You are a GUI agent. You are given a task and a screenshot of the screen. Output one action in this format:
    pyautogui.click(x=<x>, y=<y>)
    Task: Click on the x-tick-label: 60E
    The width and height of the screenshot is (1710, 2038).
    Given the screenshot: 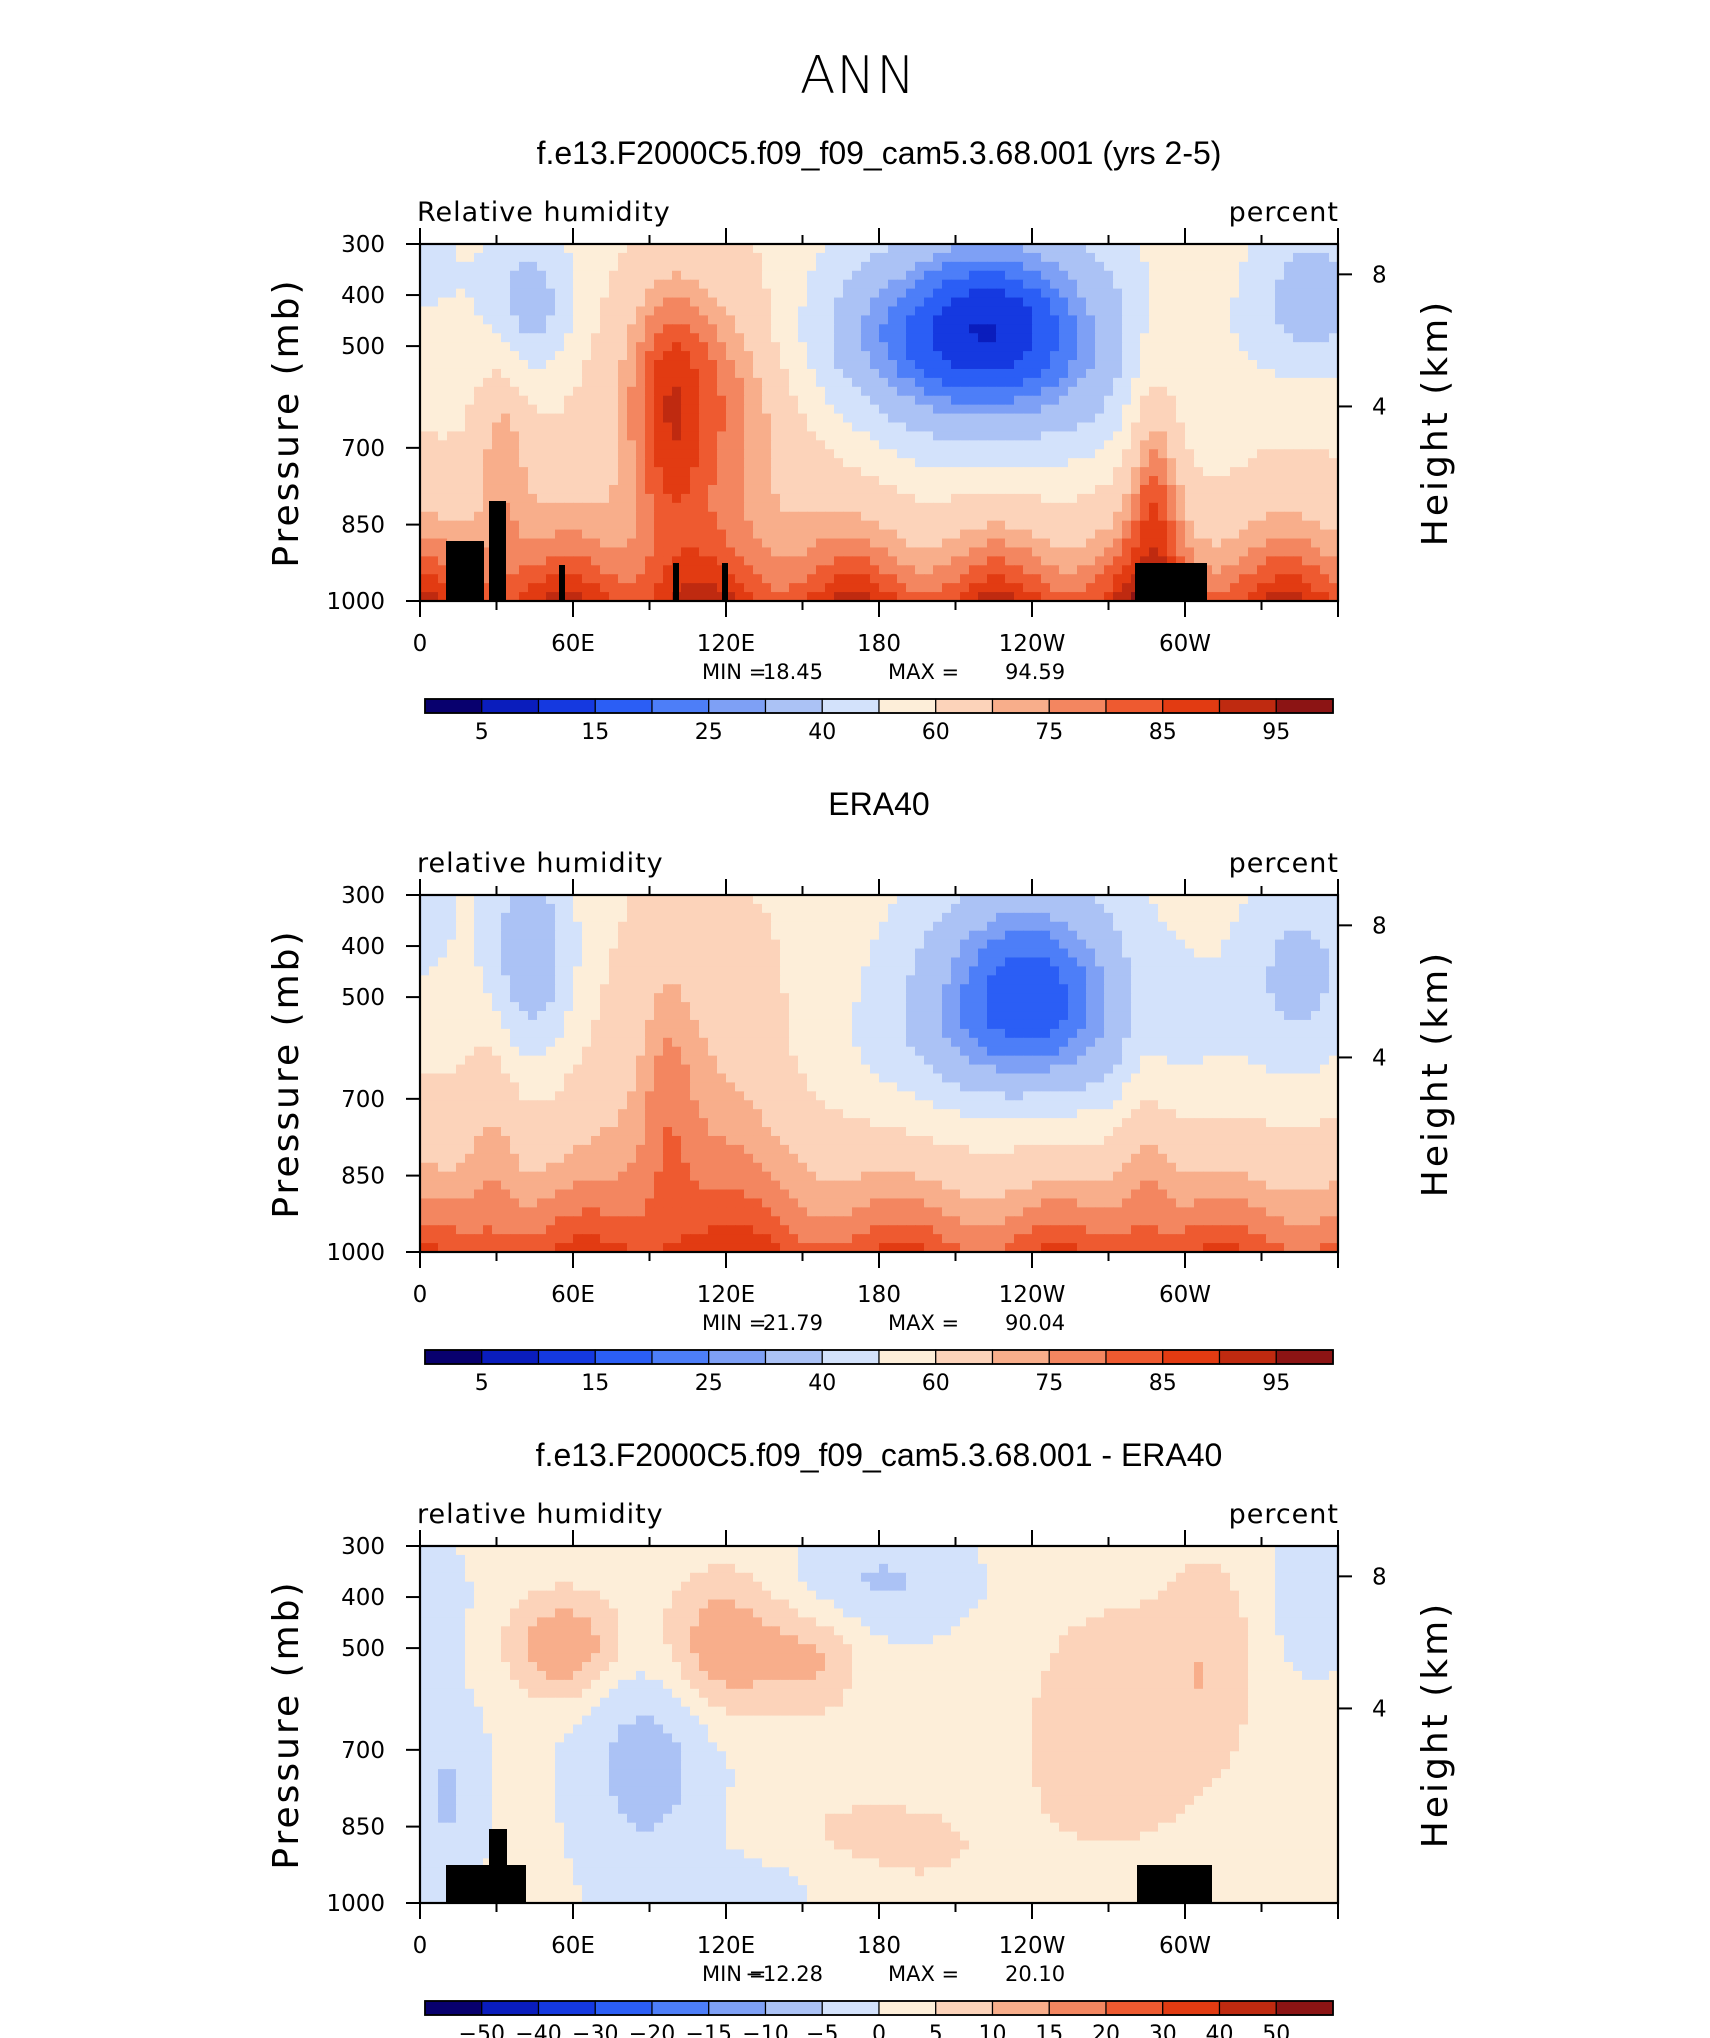 What is the action you would take?
    pyautogui.click(x=573, y=1946)
    